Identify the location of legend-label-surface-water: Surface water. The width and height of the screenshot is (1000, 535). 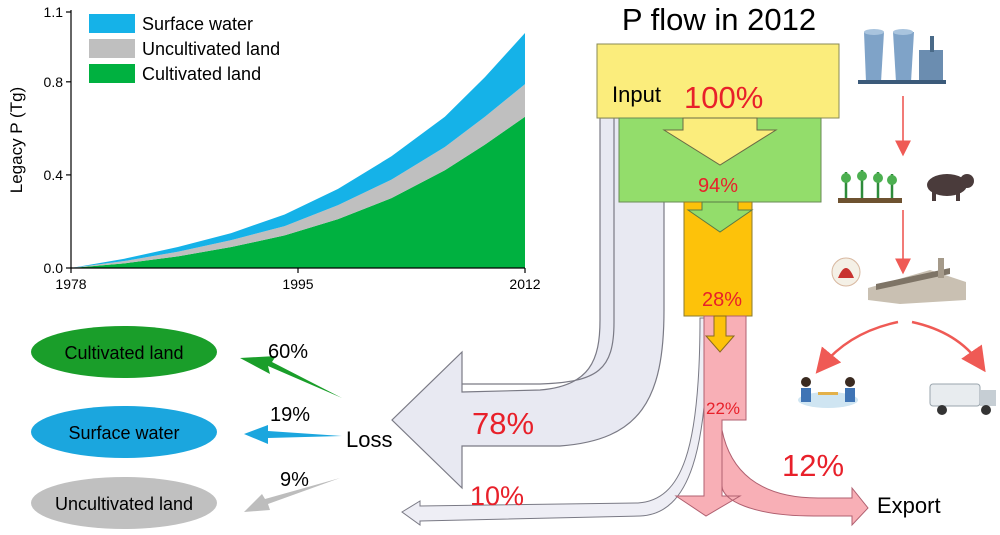
(197, 24).